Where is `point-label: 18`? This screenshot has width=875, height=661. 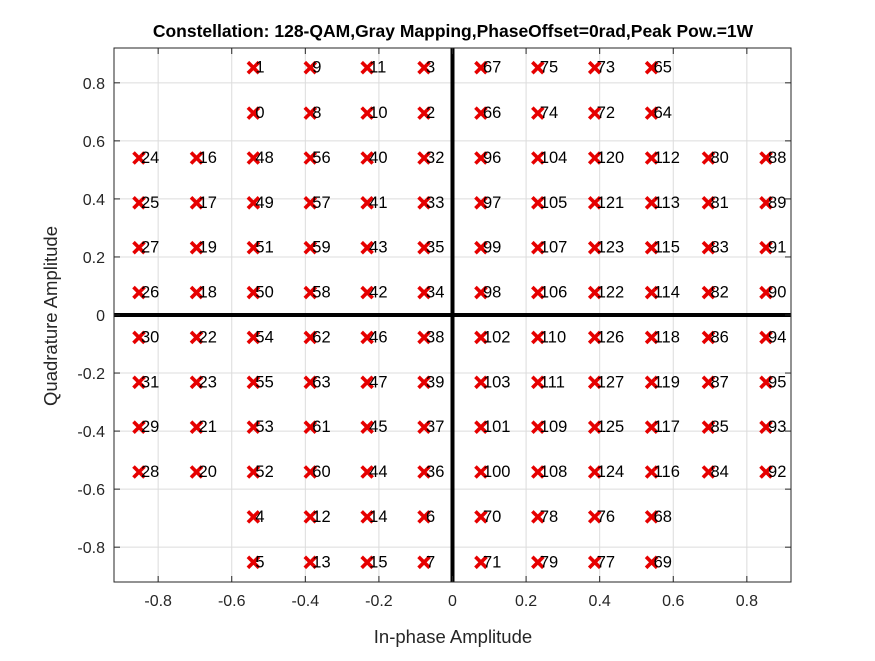
point-label: 18 is located at coordinates (208, 293).